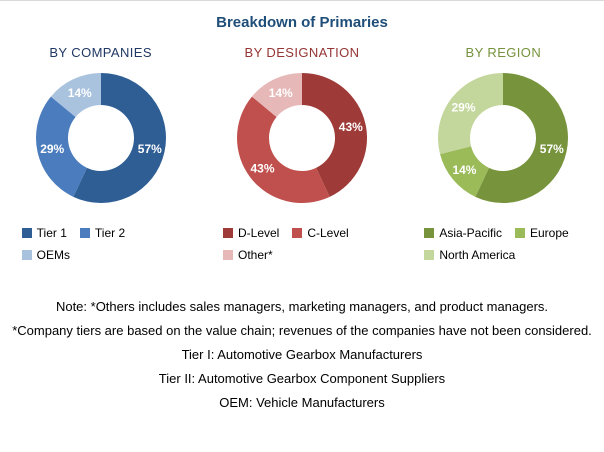 The width and height of the screenshot is (604, 452). I want to click on legend-item-tier-2: Tier 2, so click(102, 233).